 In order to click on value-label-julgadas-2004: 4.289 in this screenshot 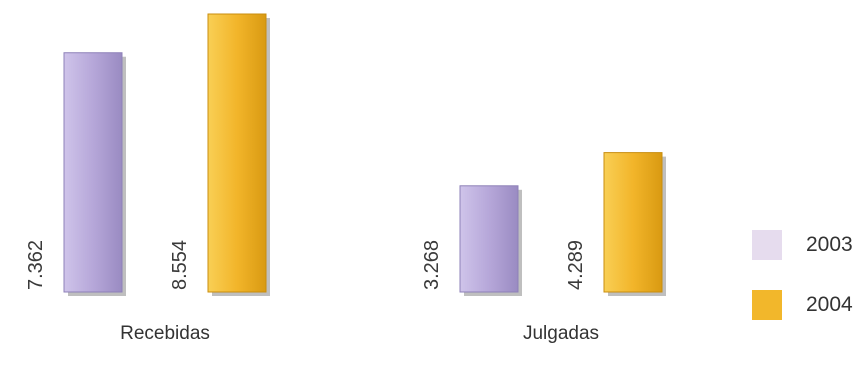, I will do `click(576, 265)`.